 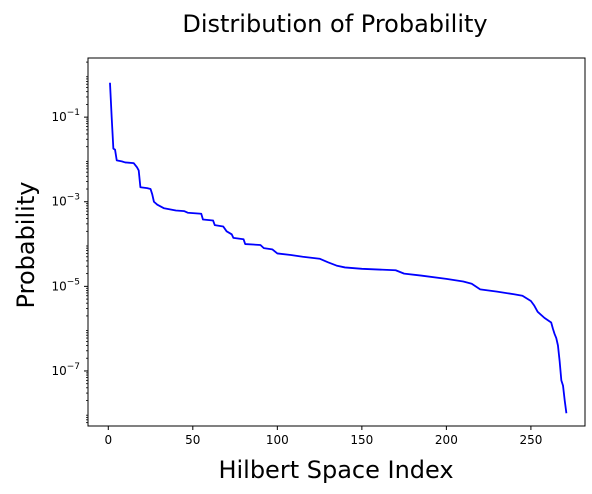 I want to click on x-axis-label: Hilbert Space Index, so click(x=335, y=470).